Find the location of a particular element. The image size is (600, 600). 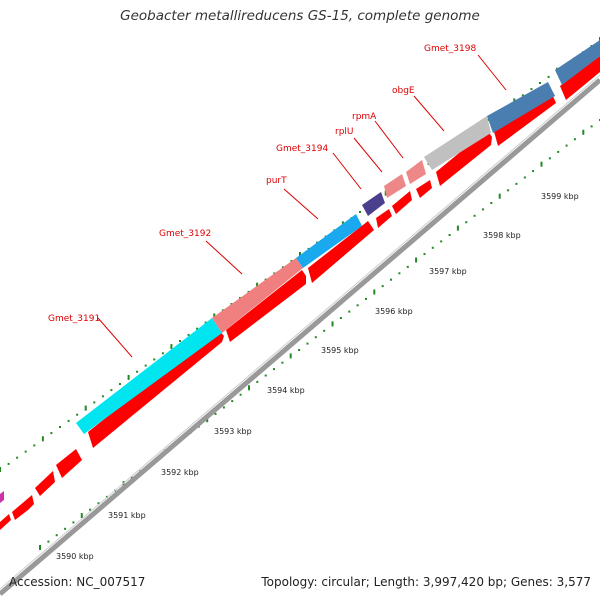

scale-label: 3598 kbp is located at coordinates (502, 235).